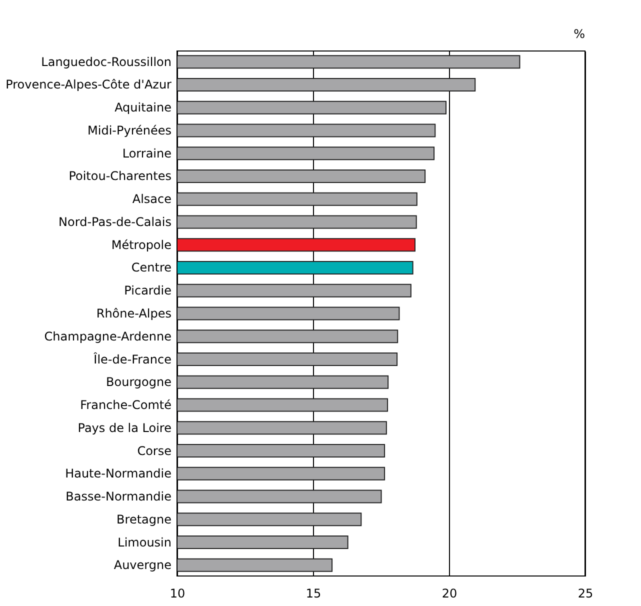 The image size is (641, 606). I want to click on x-tick-label: 15, so click(314, 593).